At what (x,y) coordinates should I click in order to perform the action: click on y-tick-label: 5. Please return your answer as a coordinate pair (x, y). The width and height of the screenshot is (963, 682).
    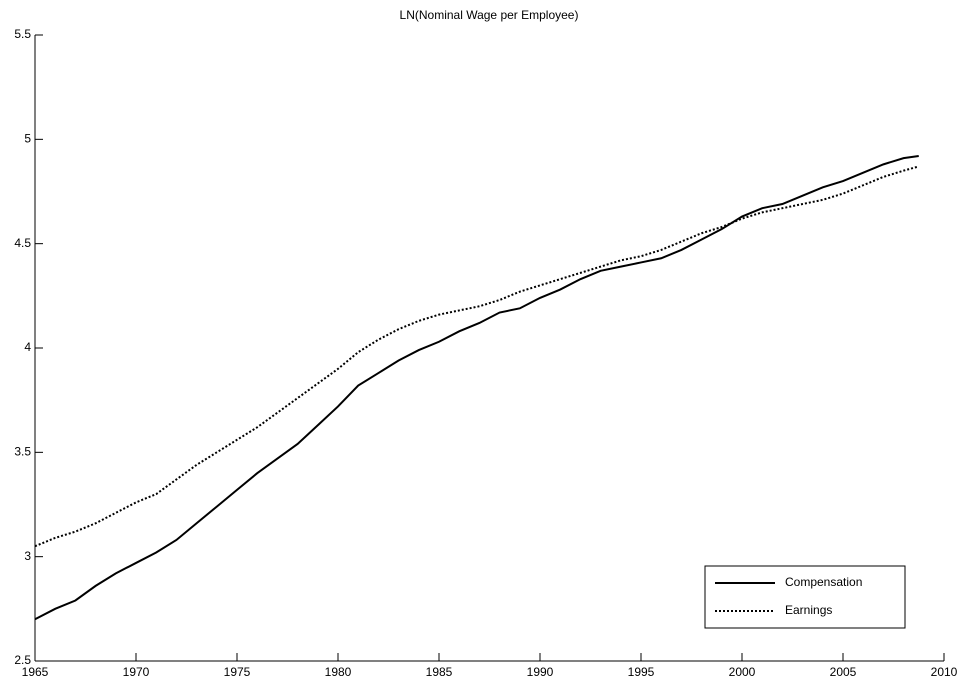
    Looking at the image, I should click on (27, 139).